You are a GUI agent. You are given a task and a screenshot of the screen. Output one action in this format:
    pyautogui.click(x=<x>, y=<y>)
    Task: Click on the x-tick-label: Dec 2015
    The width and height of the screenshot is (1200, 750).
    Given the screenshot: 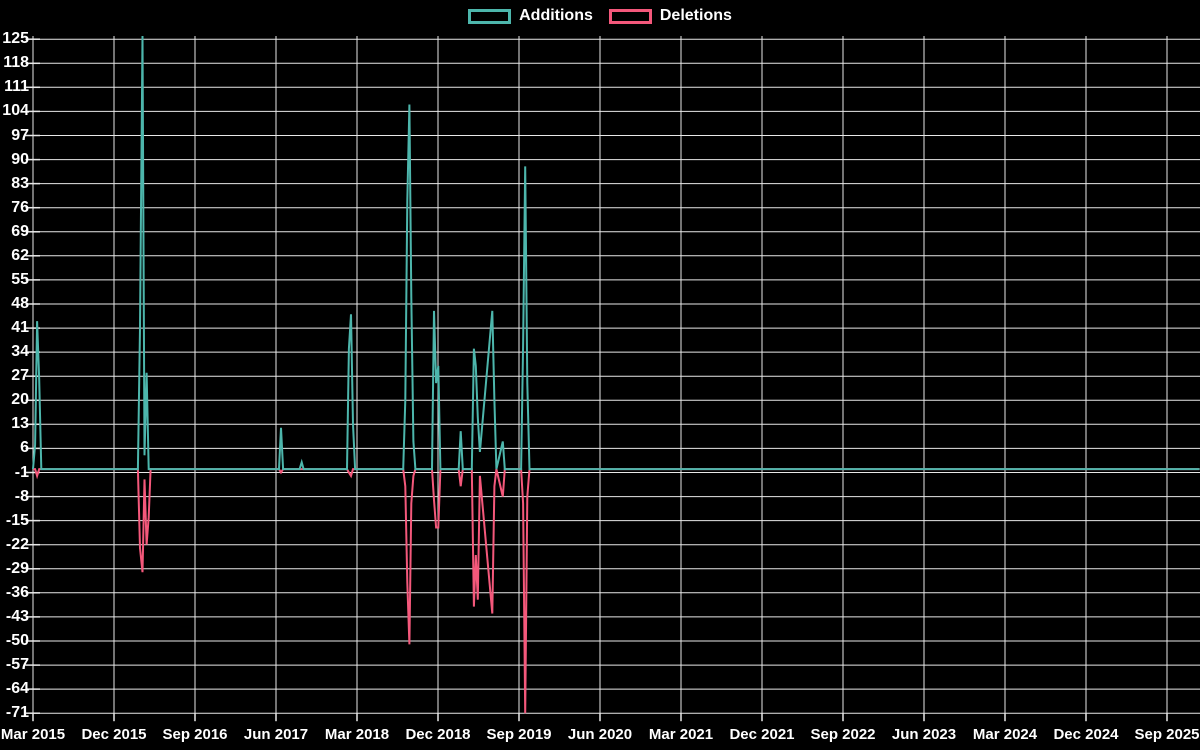 What is the action you would take?
    pyautogui.click(x=114, y=734)
    